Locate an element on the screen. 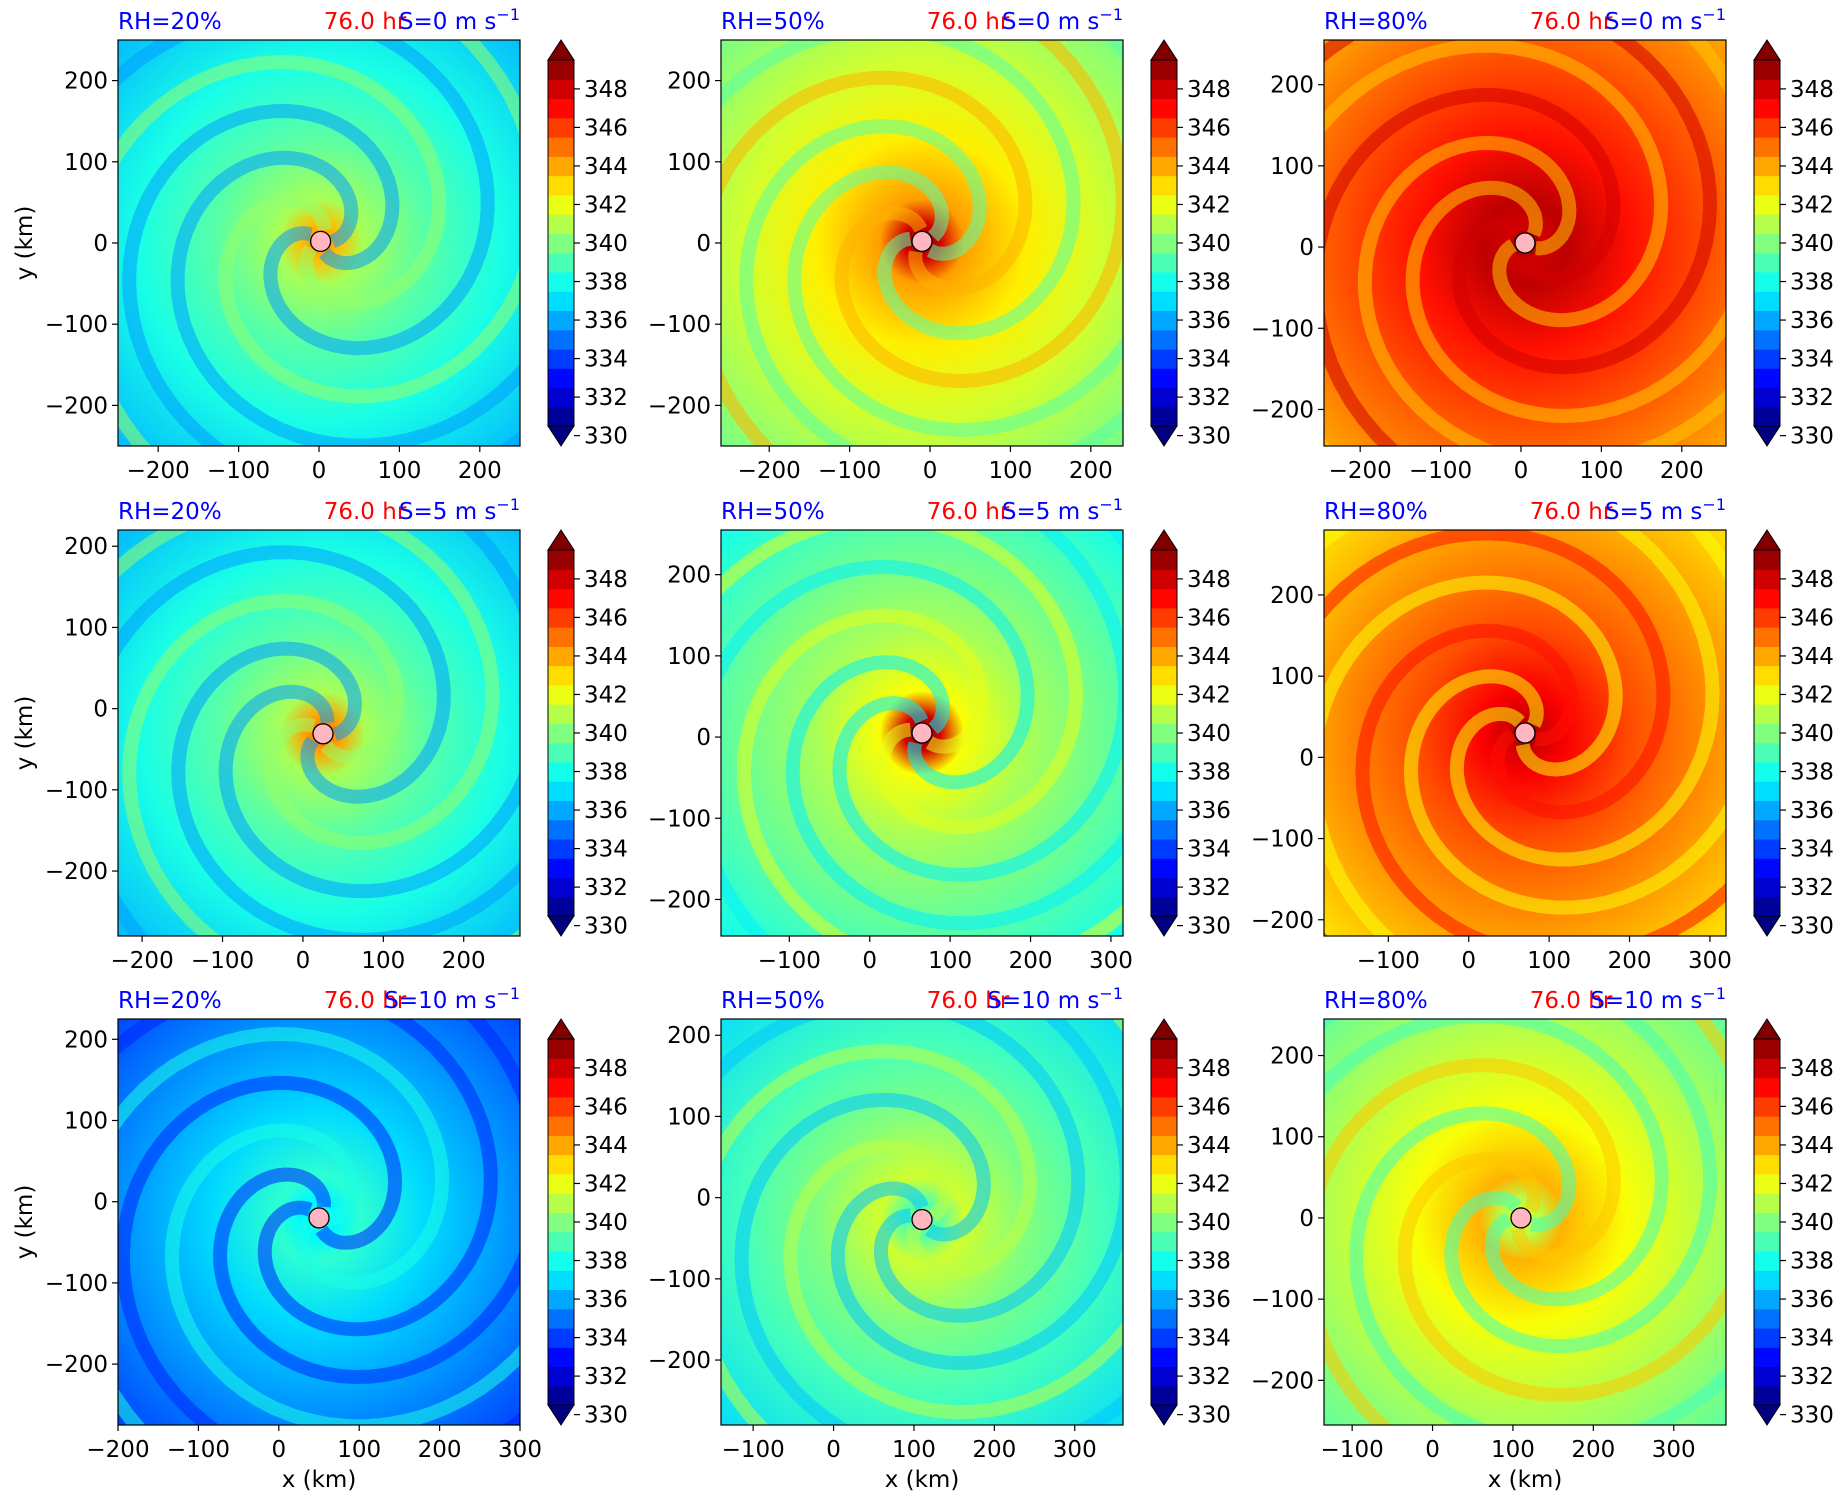 This screenshot has height=1499, width=1833. y-axis-label: y (km) is located at coordinates (25, 243).